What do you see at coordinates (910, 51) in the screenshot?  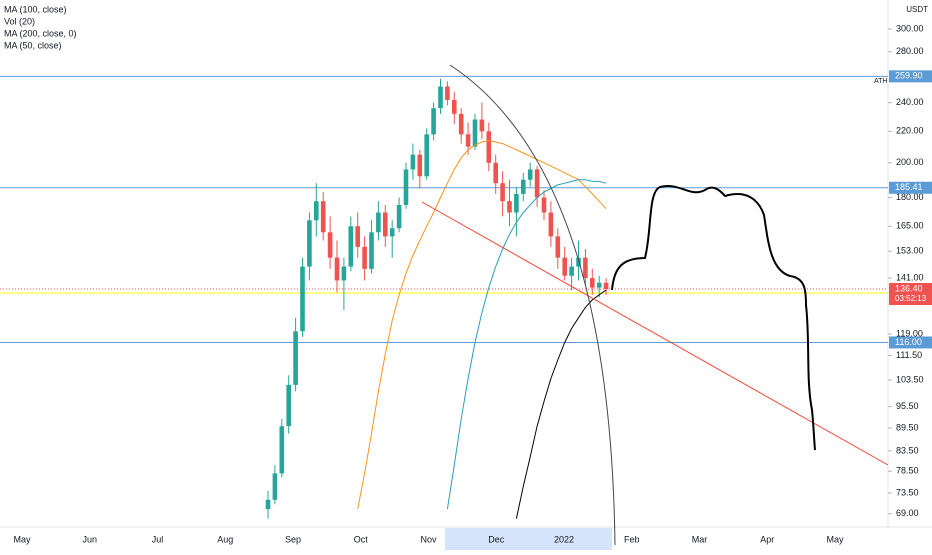 I see `y-tick-label: 280.00` at bounding box center [910, 51].